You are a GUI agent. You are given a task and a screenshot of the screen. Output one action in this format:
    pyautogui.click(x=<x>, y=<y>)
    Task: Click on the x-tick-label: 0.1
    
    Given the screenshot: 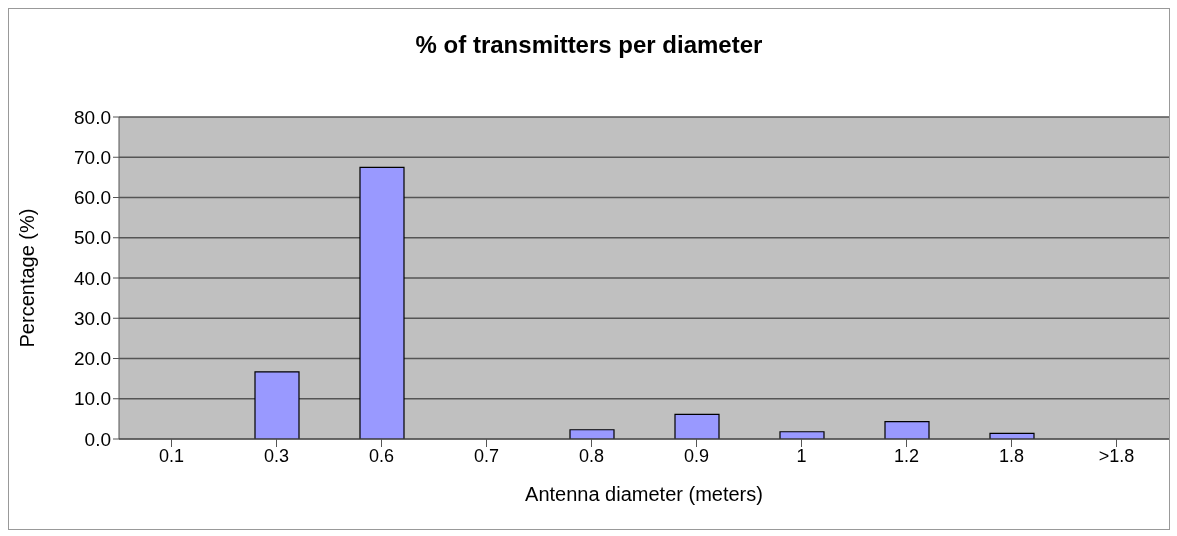 What is the action you would take?
    pyautogui.click(x=171, y=455)
    